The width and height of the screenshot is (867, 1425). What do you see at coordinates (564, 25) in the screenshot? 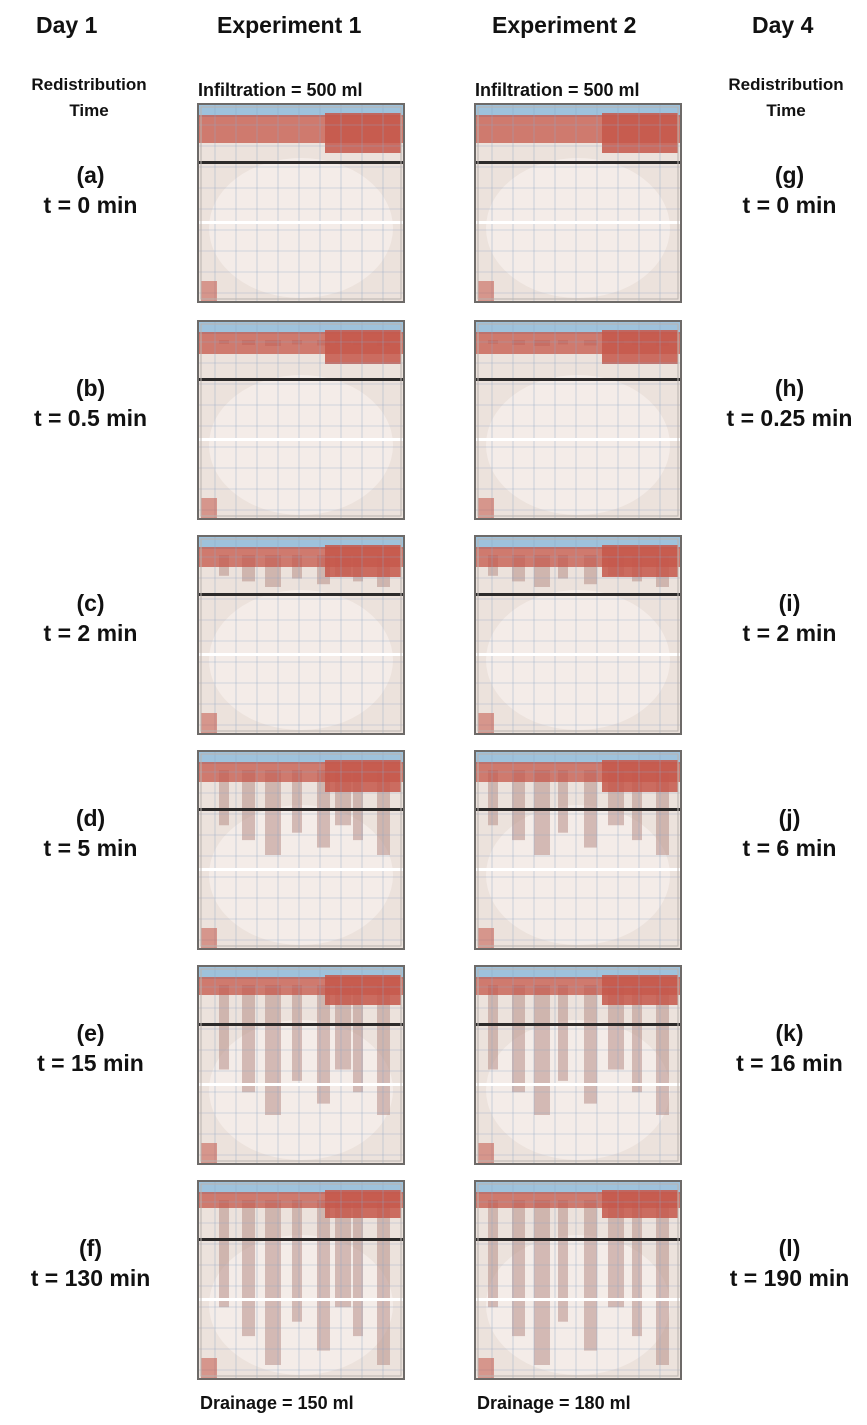
I see `header-experiment-2: Experiment 2` at bounding box center [564, 25].